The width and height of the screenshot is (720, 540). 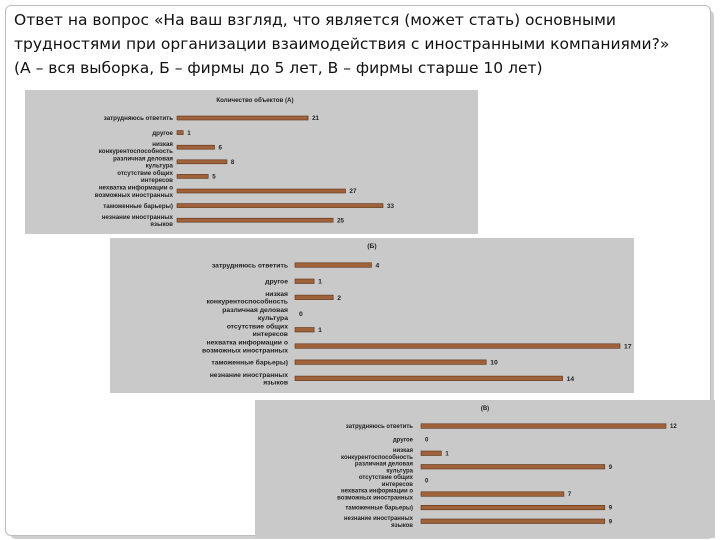 I want to click on bar-value-label: 14, so click(x=571, y=379).